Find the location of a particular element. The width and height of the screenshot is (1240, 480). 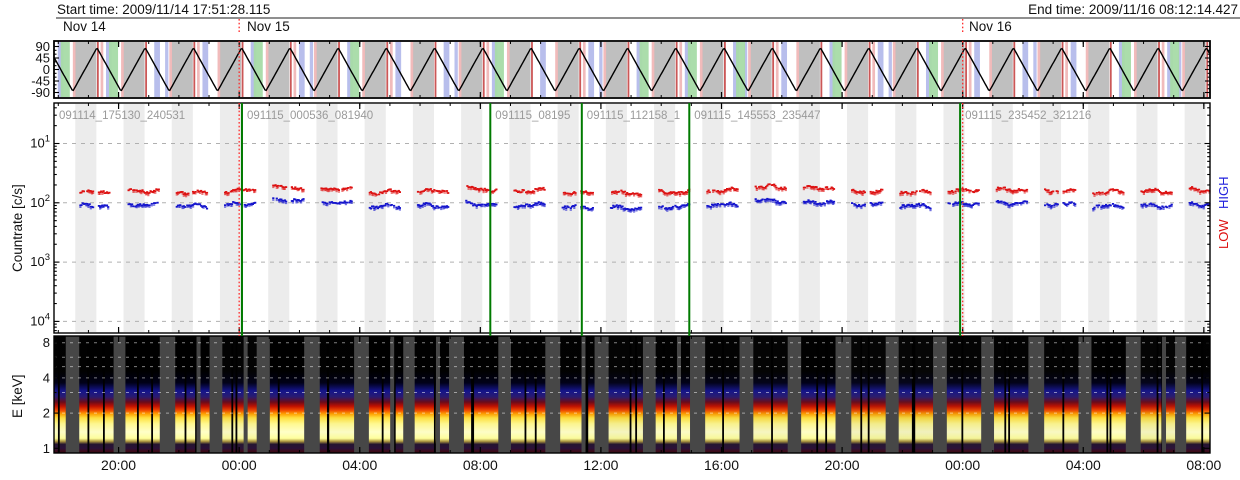

svg-text: 2 is located at coordinates (46, 413).